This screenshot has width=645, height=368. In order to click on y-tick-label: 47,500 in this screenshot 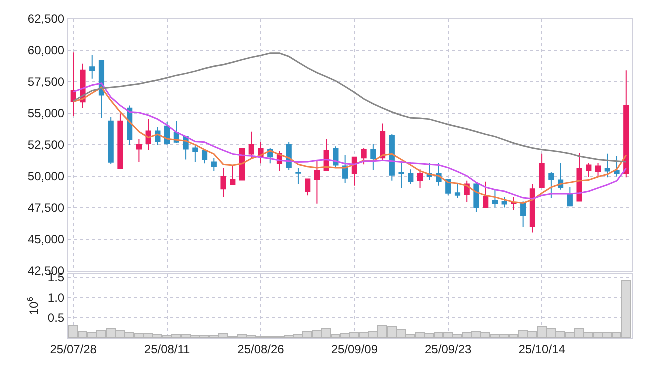, I will do `click(46, 208)`.